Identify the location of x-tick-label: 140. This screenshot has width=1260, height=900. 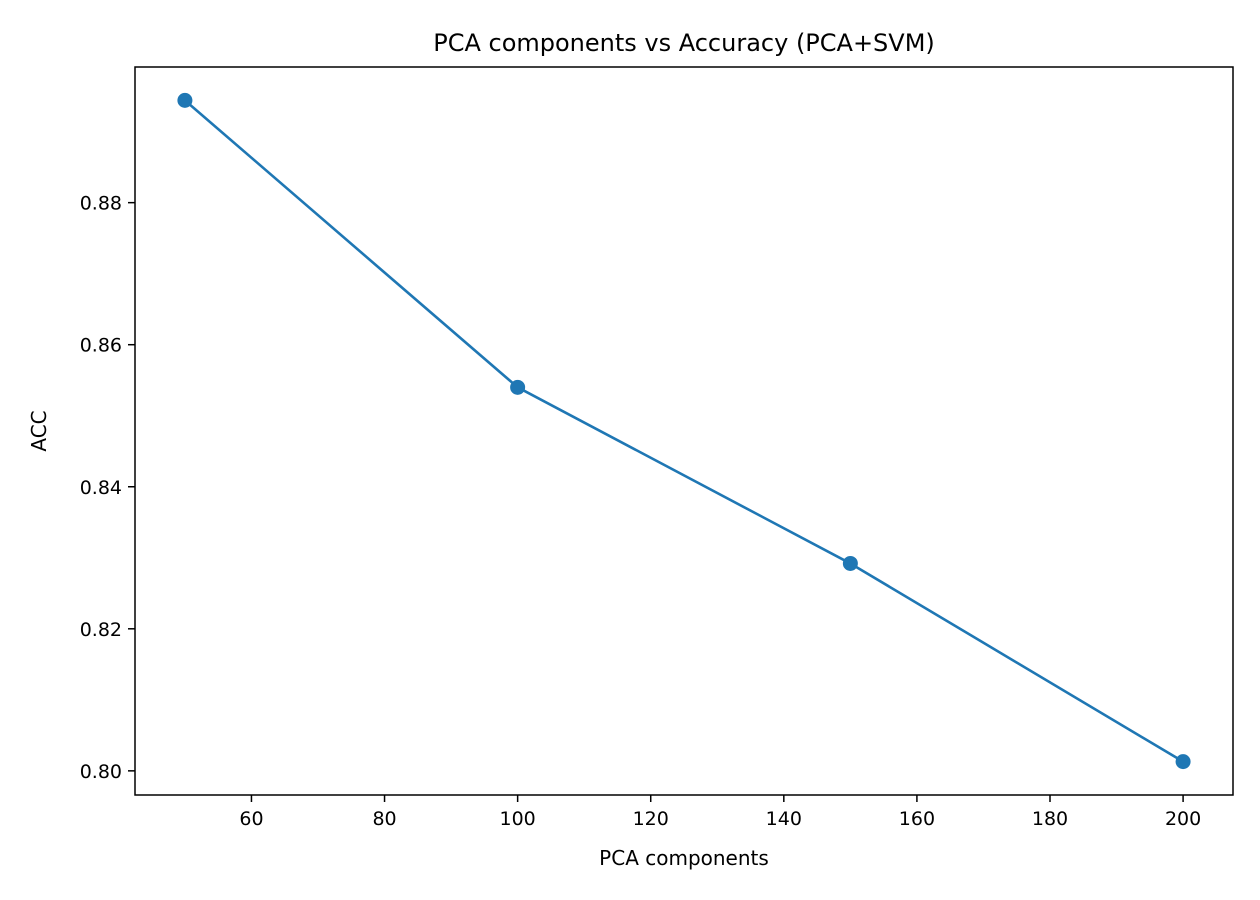
(784, 819).